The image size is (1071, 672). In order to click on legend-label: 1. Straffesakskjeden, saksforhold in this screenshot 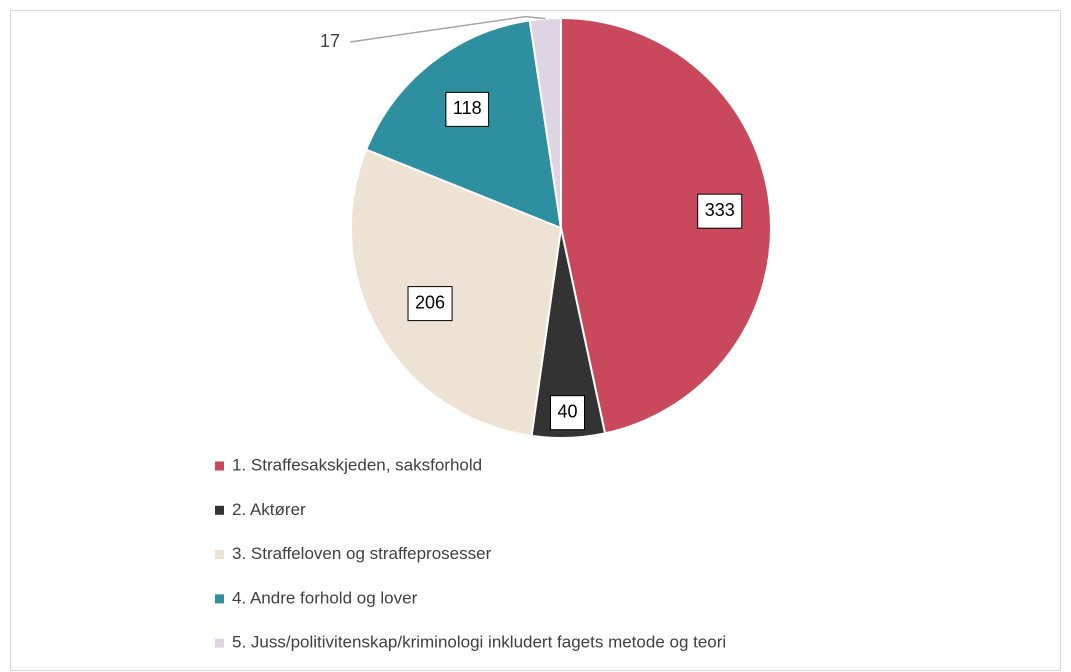, I will do `click(357, 464)`.